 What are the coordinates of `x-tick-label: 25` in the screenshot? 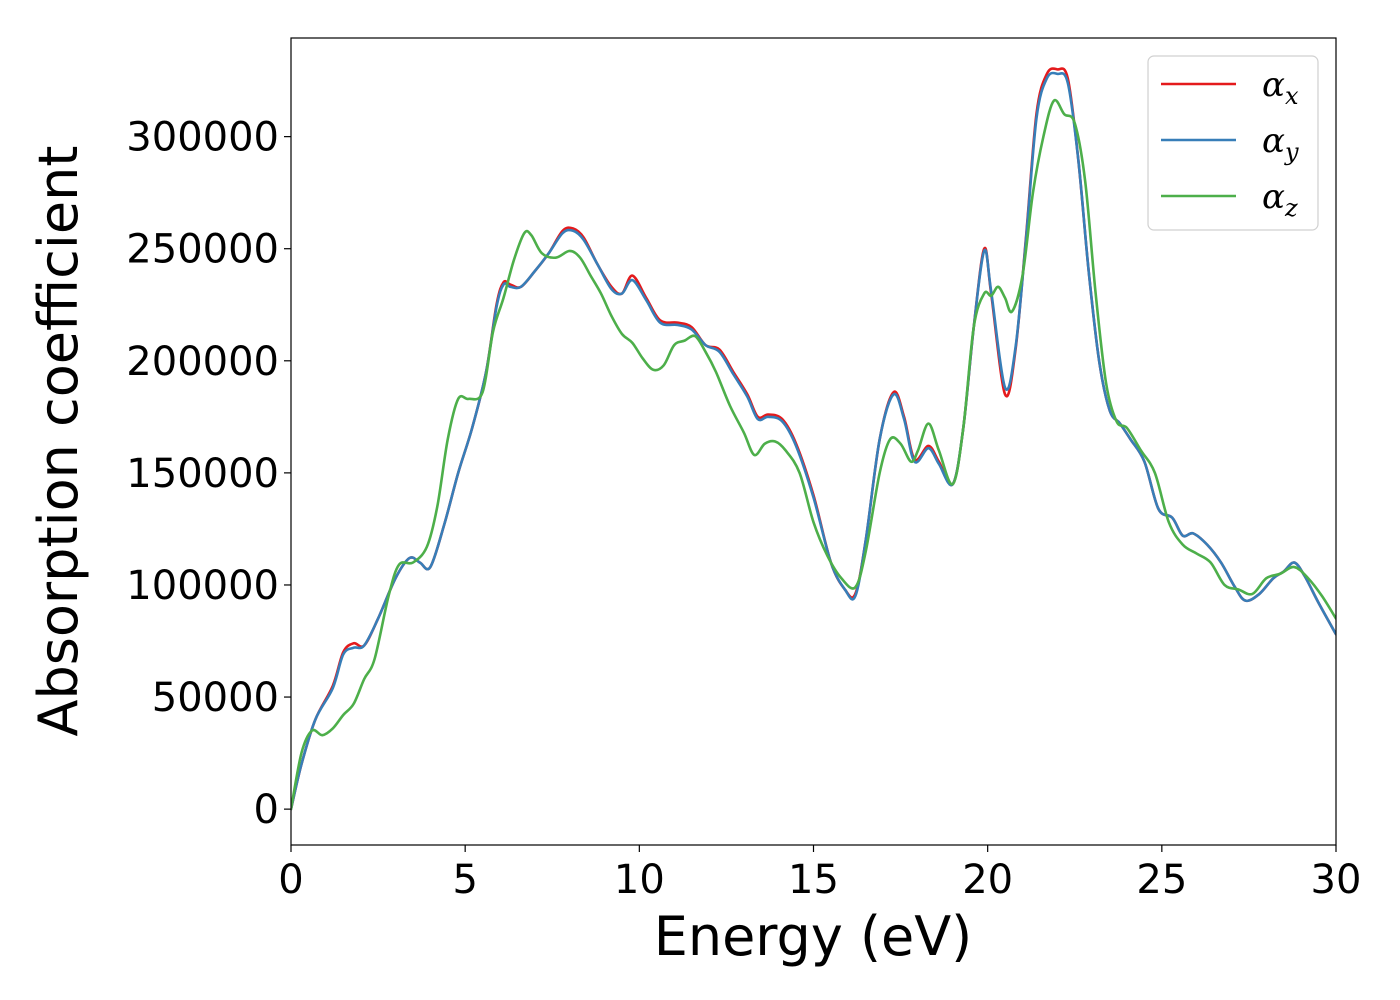 It's located at (1161, 880).